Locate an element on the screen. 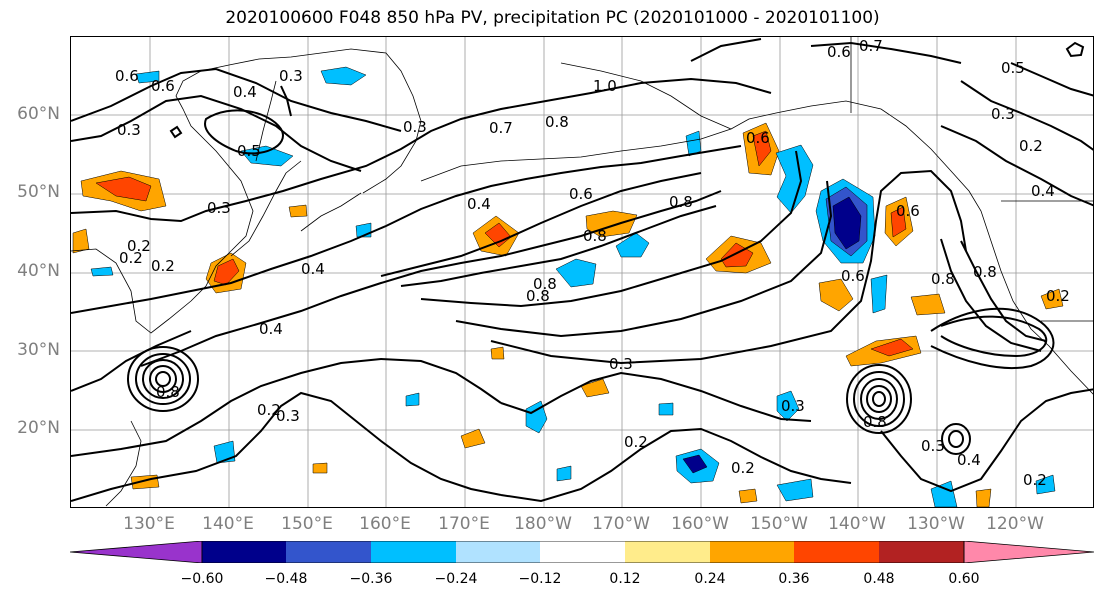  colorbar-tick: −0.36 is located at coordinates (371, 579).